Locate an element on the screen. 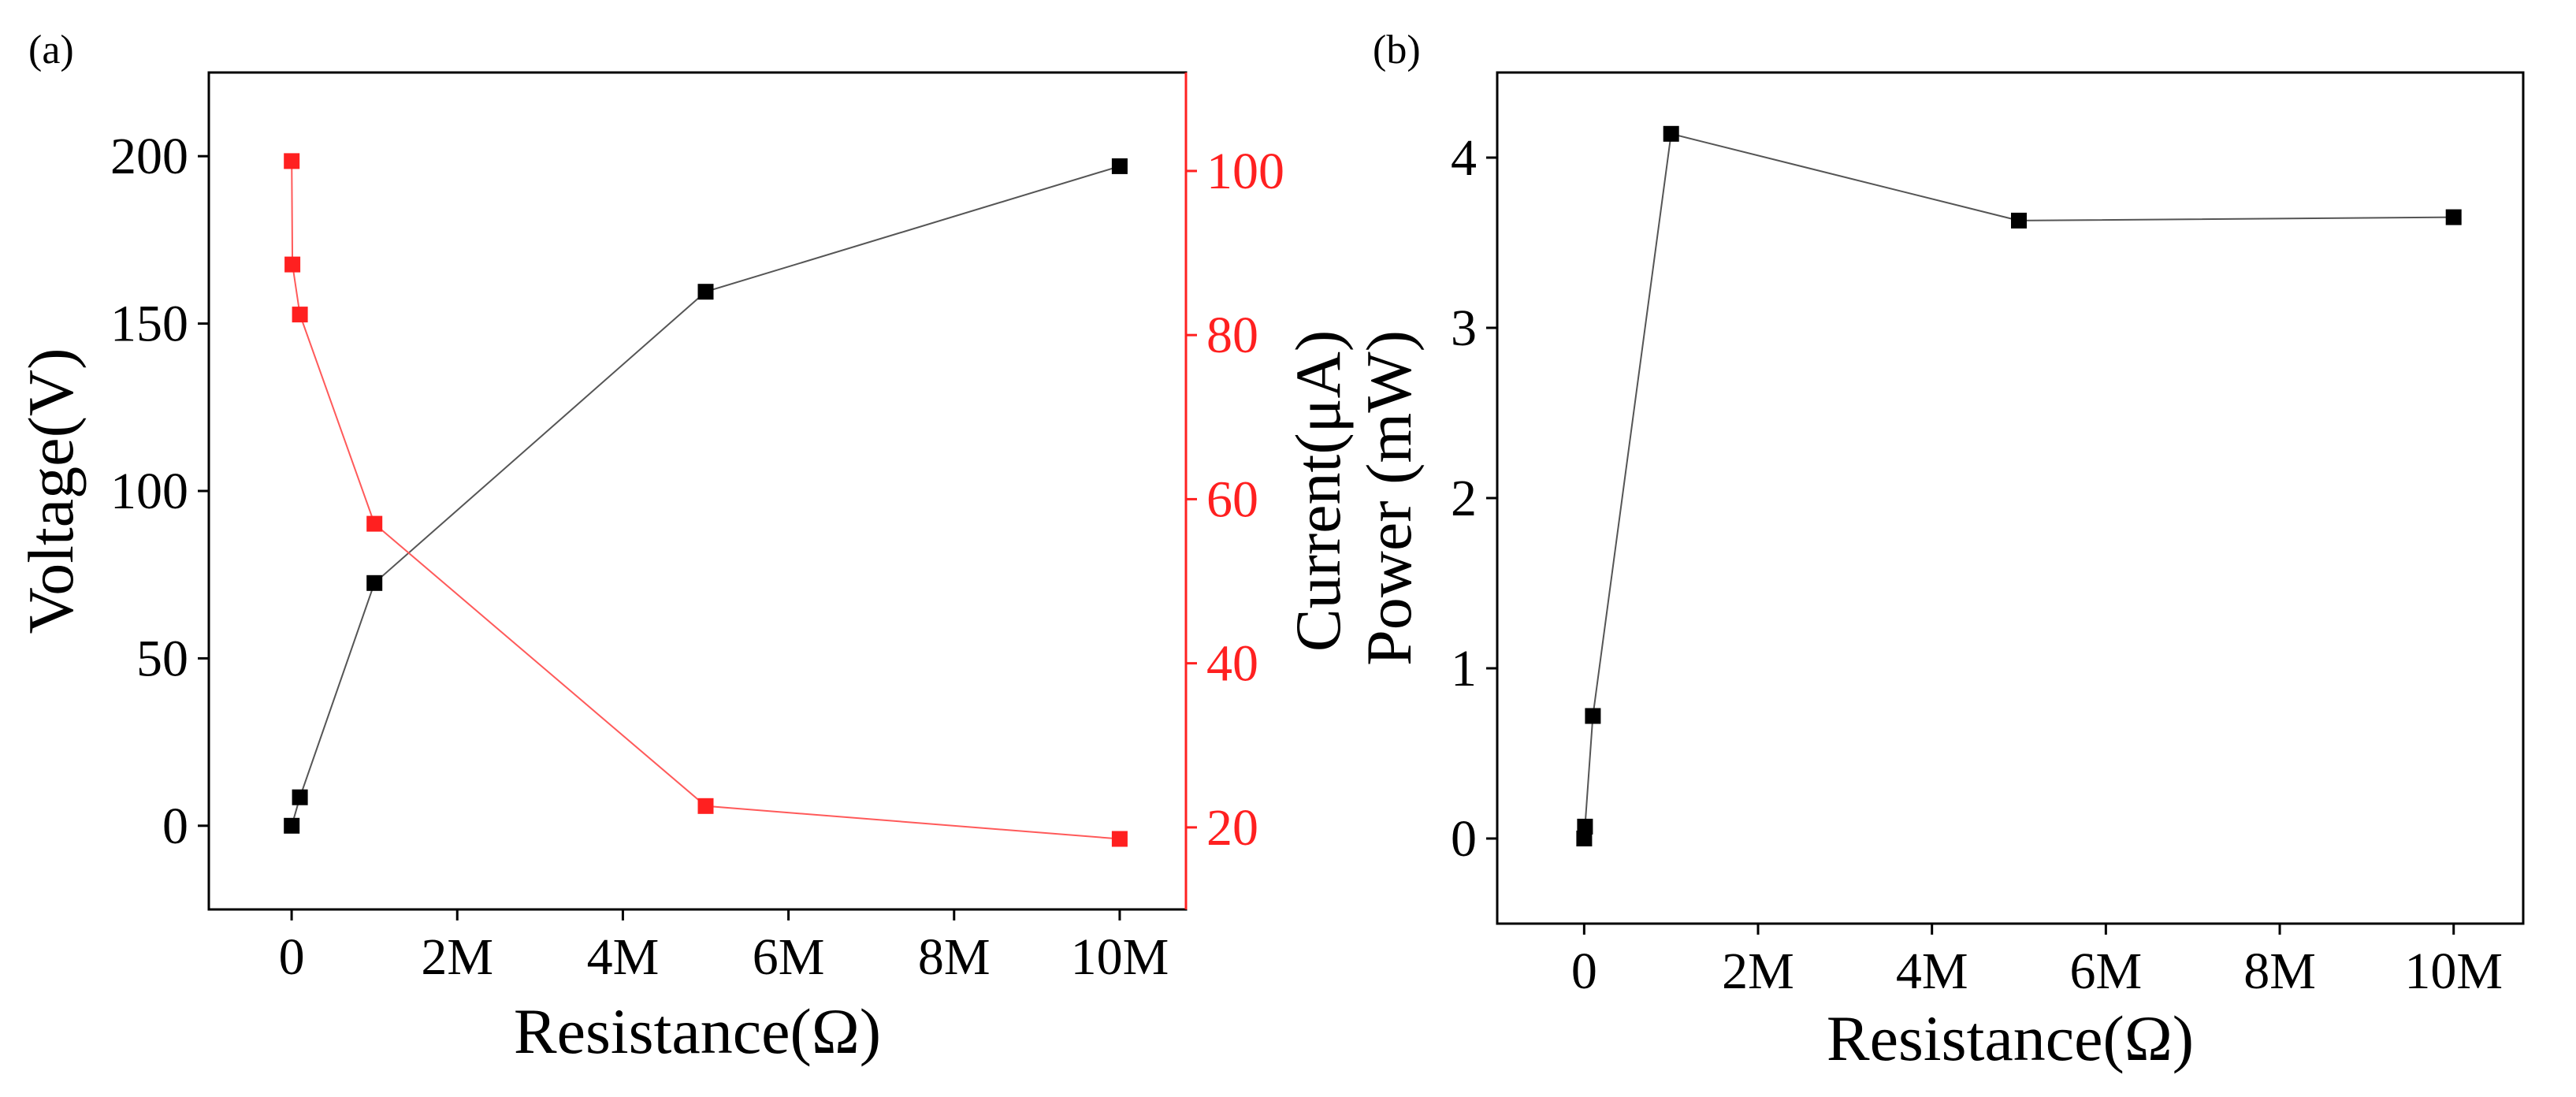  panel-b-x-axis-title: Resistance(Ω) is located at coordinates (2010, 1038).